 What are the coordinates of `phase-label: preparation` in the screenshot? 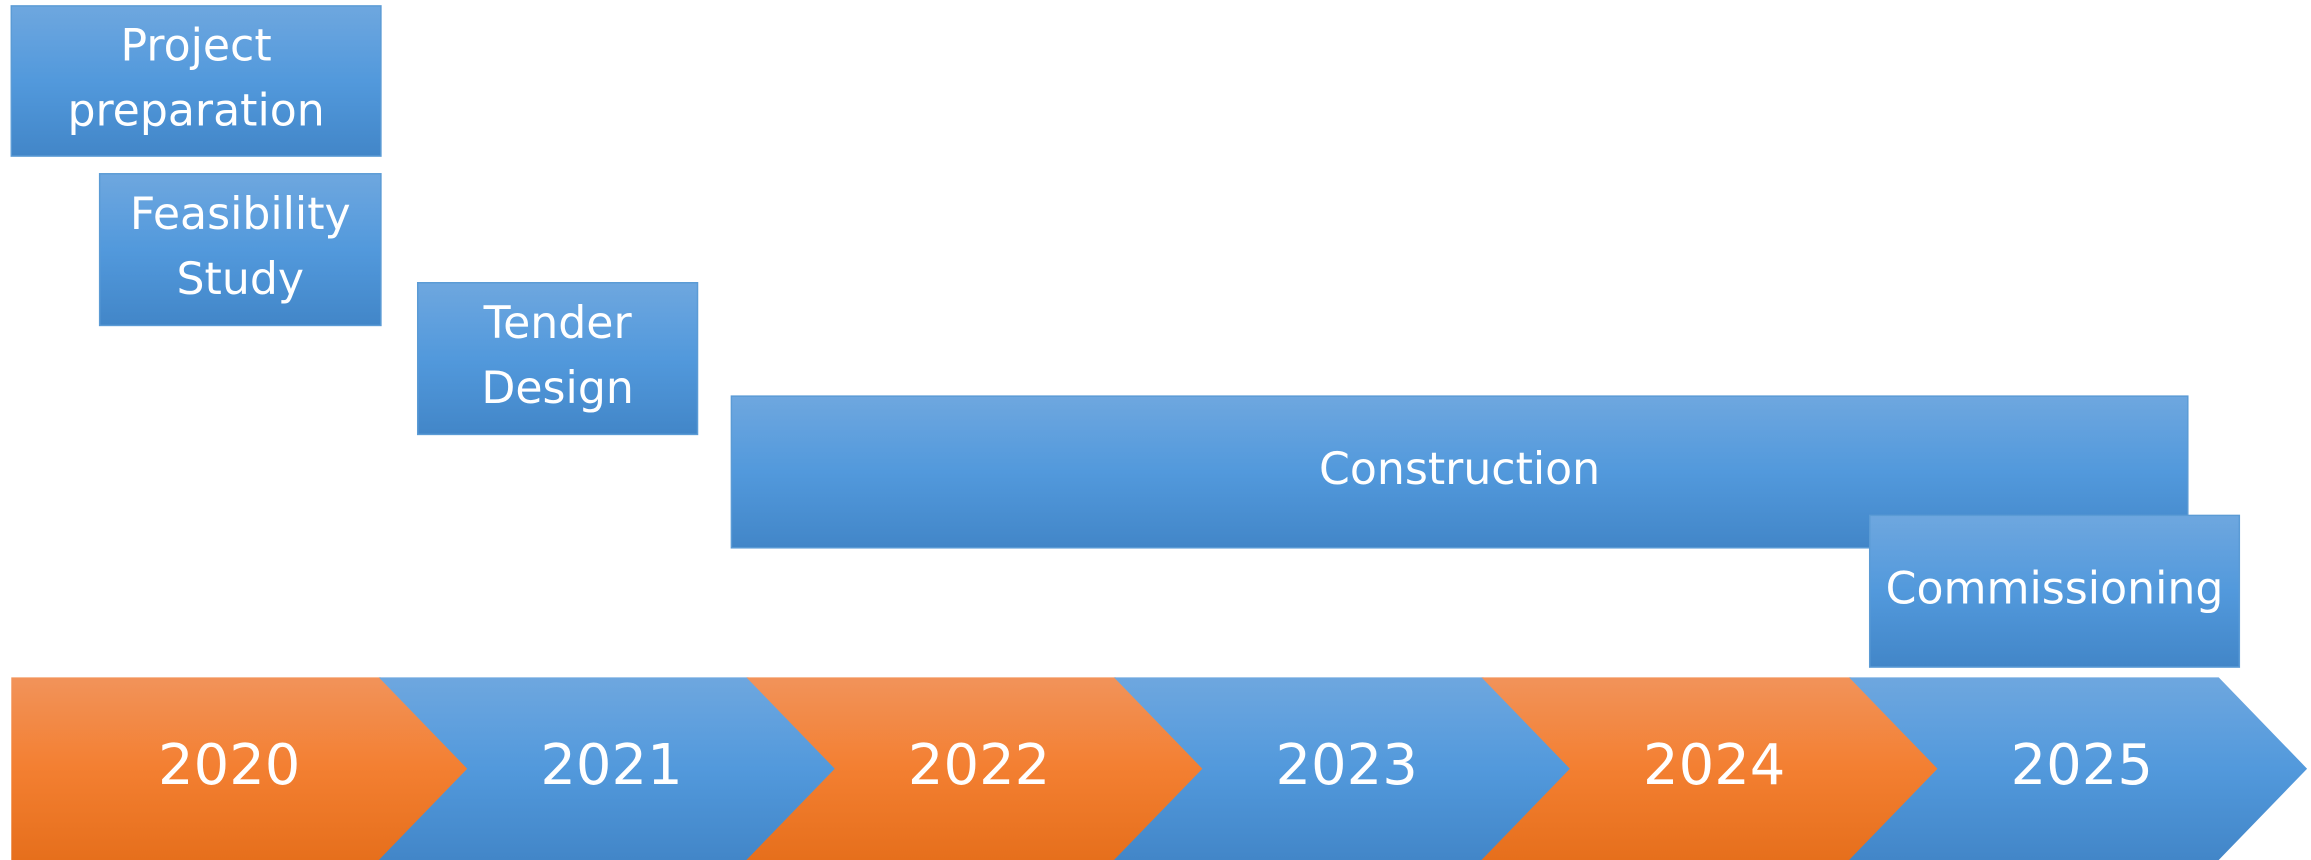 It's located at (195, 110).